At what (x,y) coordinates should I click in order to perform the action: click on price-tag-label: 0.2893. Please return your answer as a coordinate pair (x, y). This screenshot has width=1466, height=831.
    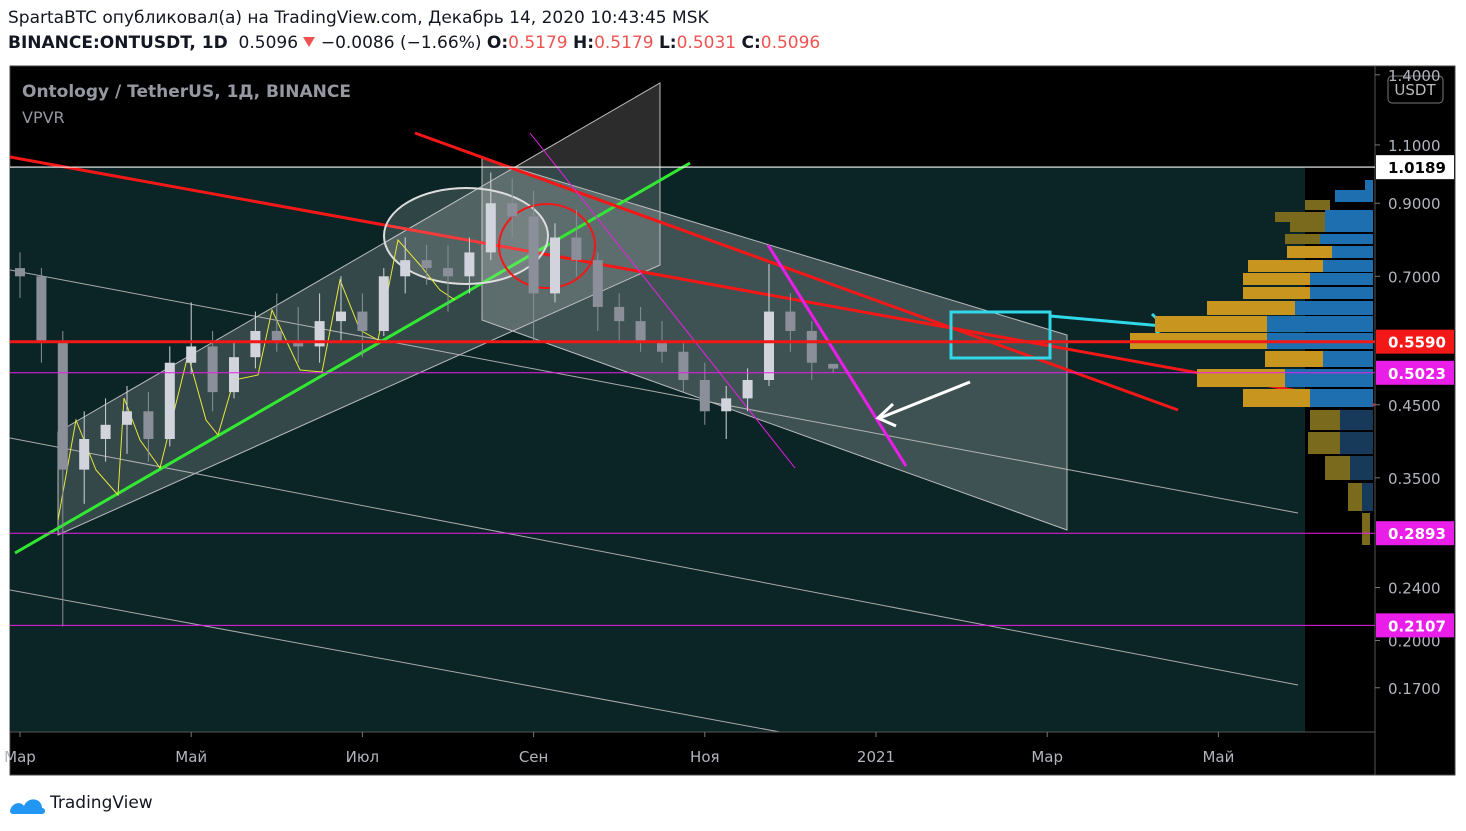
    Looking at the image, I should click on (1417, 534).